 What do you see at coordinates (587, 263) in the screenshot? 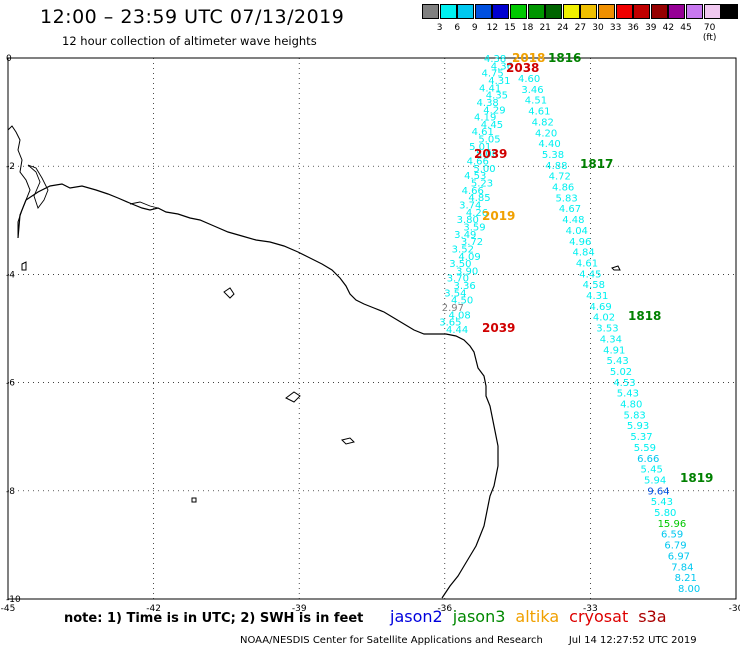
I see `swh-value: 4.61` at bounding box center [587, 263].